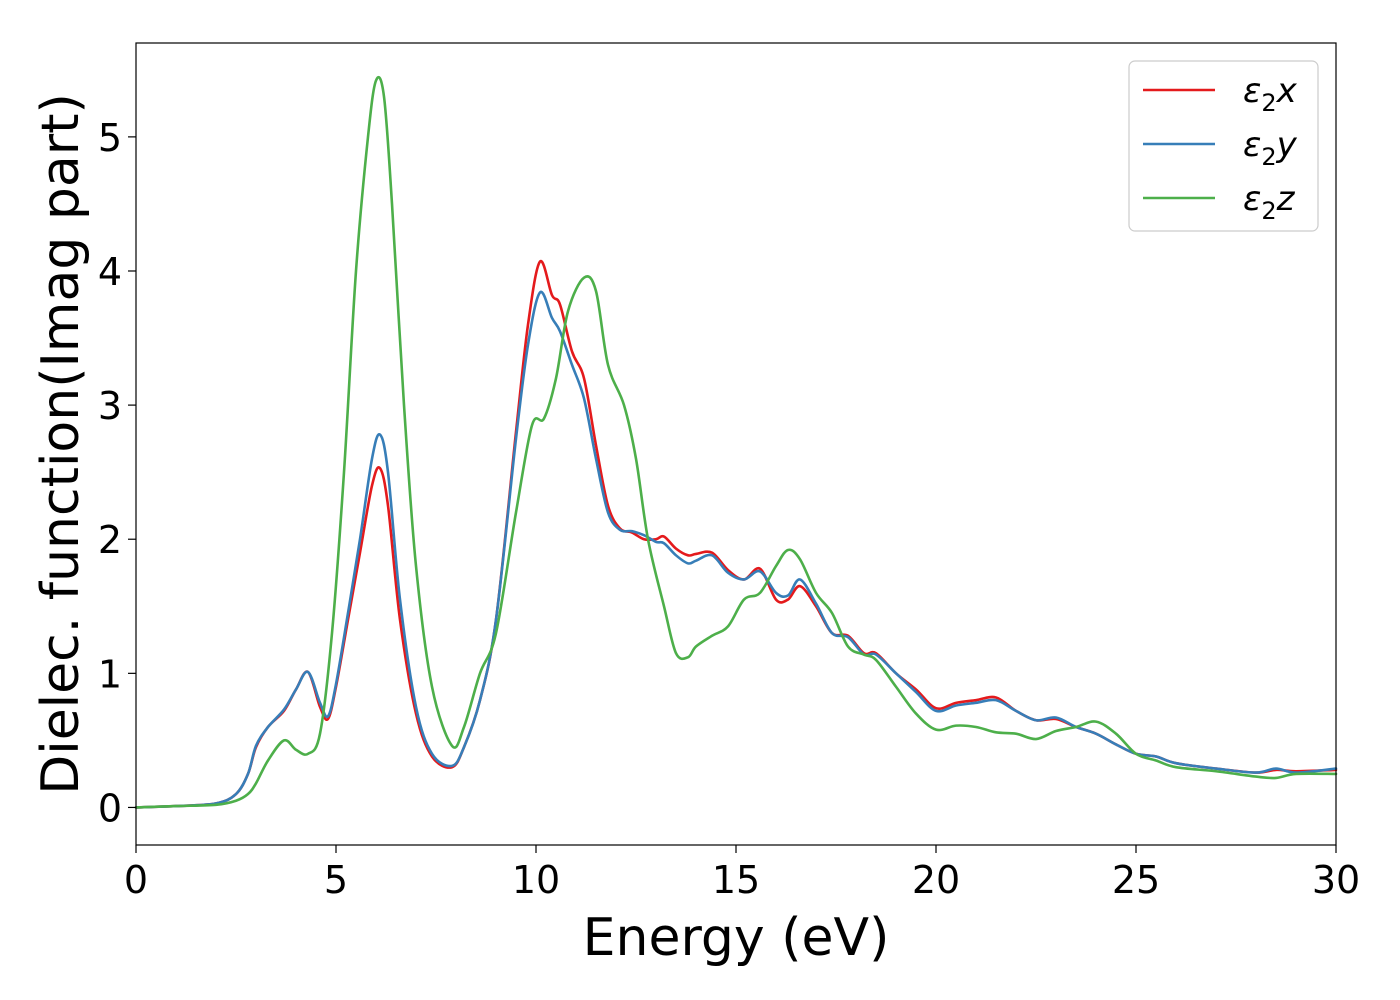 The image size is (1400, 1000). I want to click on y-axis-ticks: 0 1 2 3 4 5, so click(117, 473).